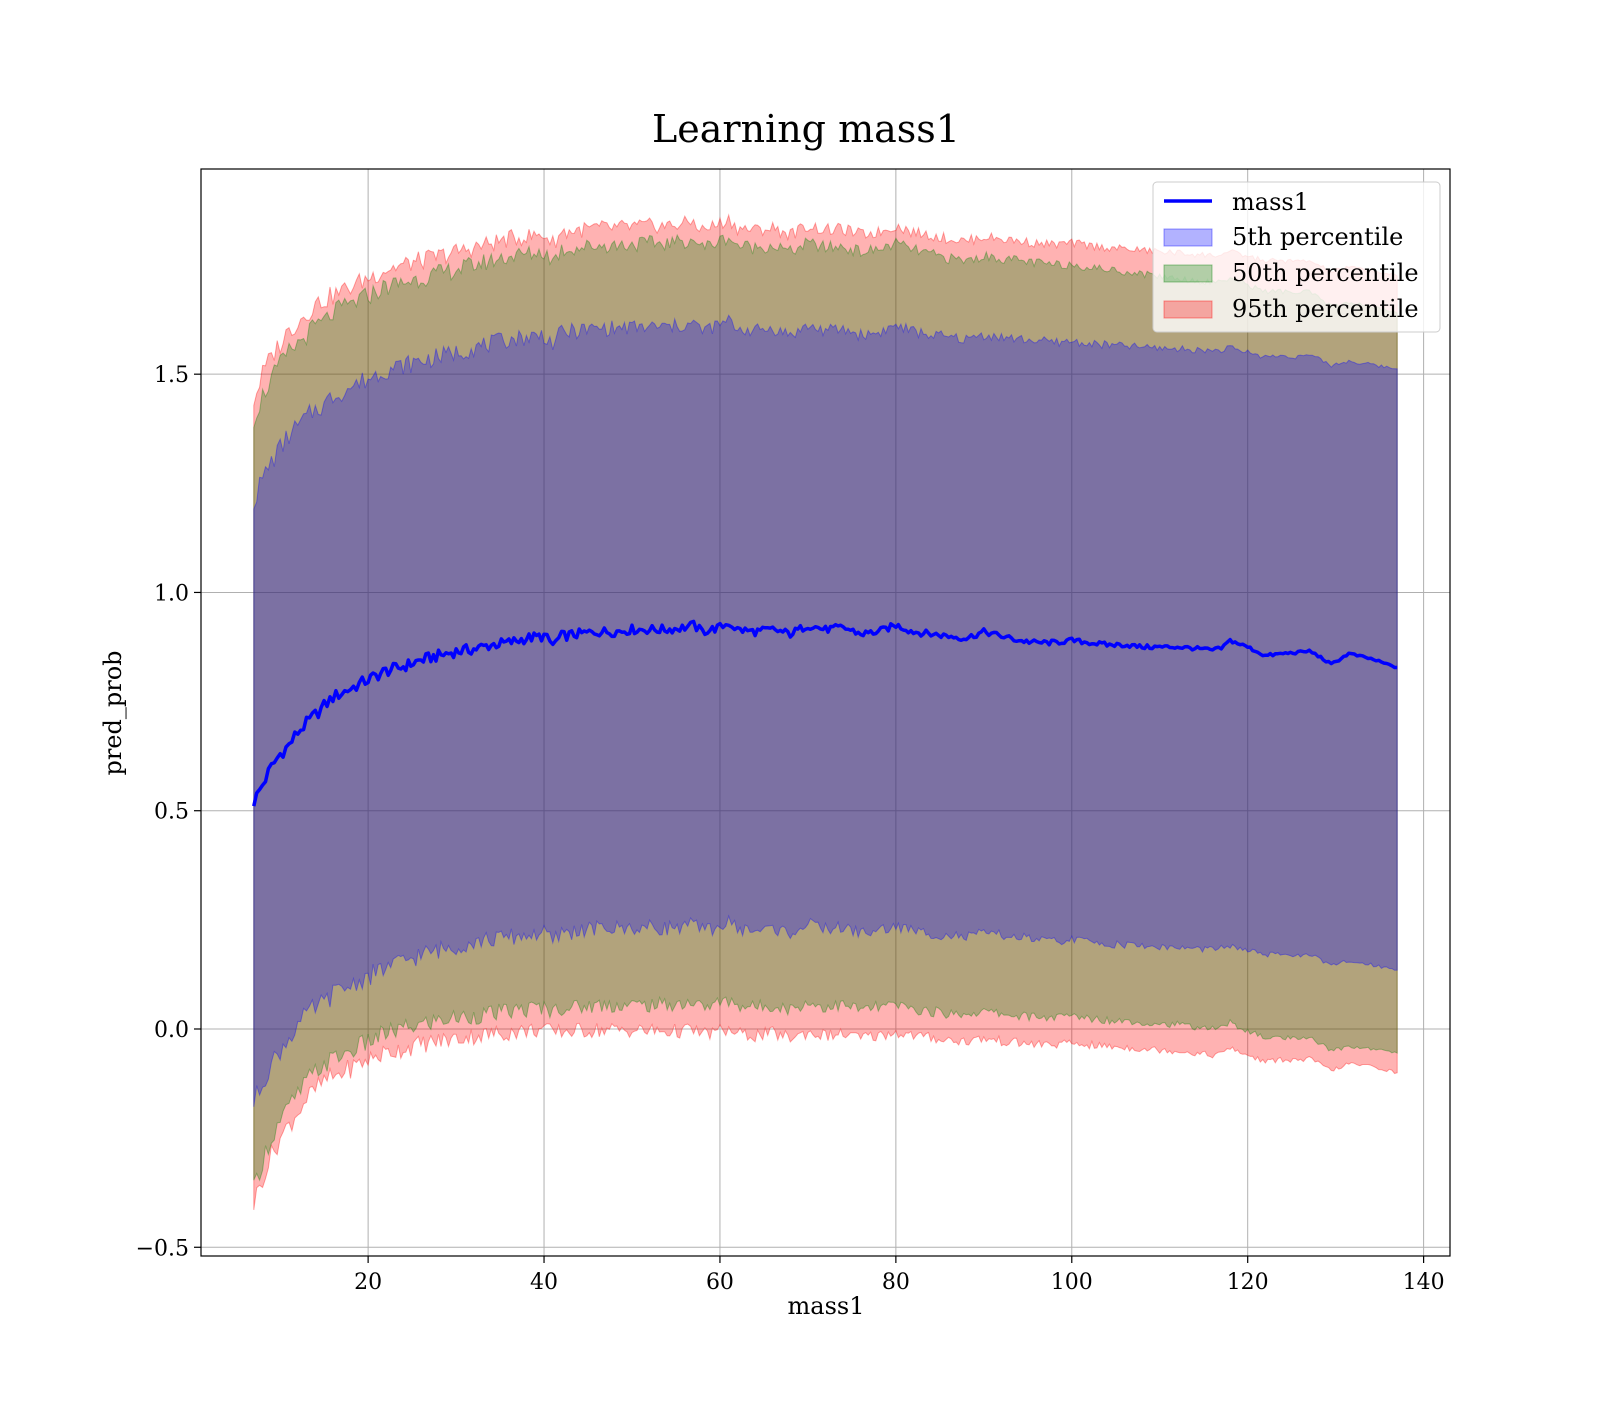 This screenshot has width=1600, height=1405. I want to click on legend-label-50th: 50th percentile, so click(1325, 273).